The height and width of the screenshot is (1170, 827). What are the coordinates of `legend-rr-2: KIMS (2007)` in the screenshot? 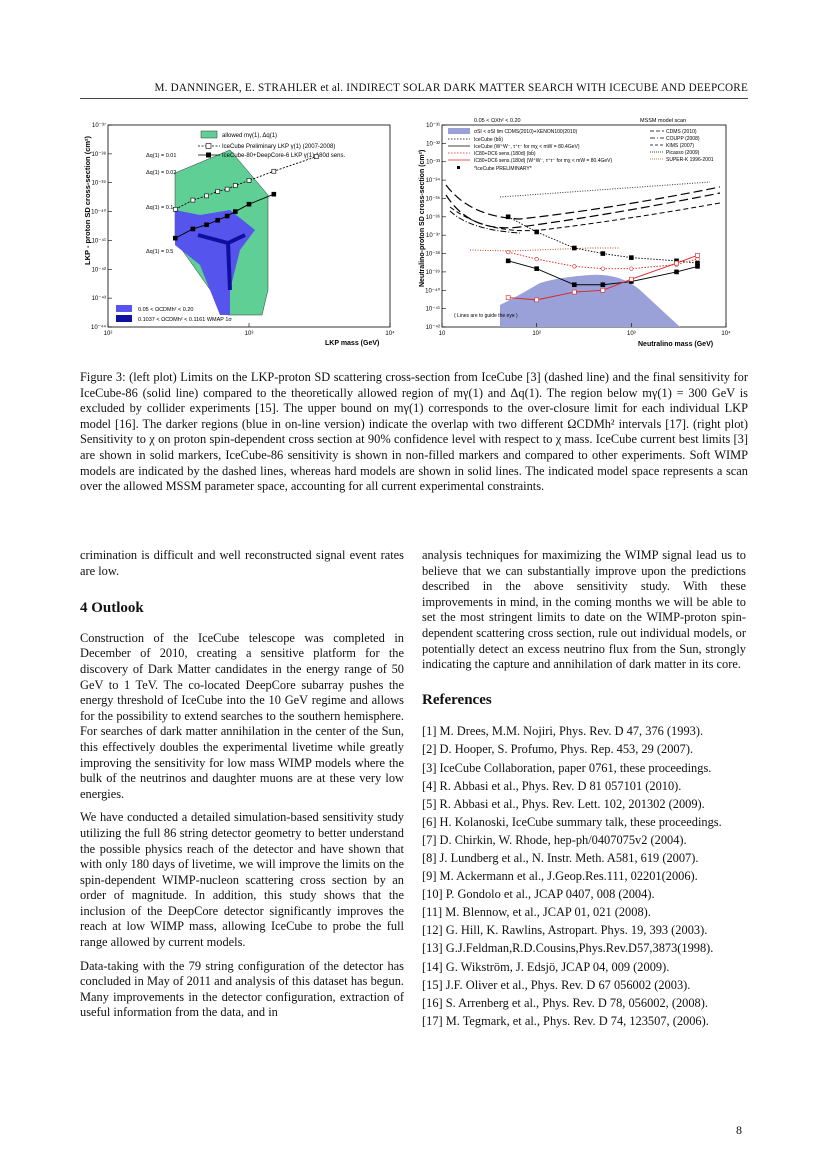 It's located at (680, 146).